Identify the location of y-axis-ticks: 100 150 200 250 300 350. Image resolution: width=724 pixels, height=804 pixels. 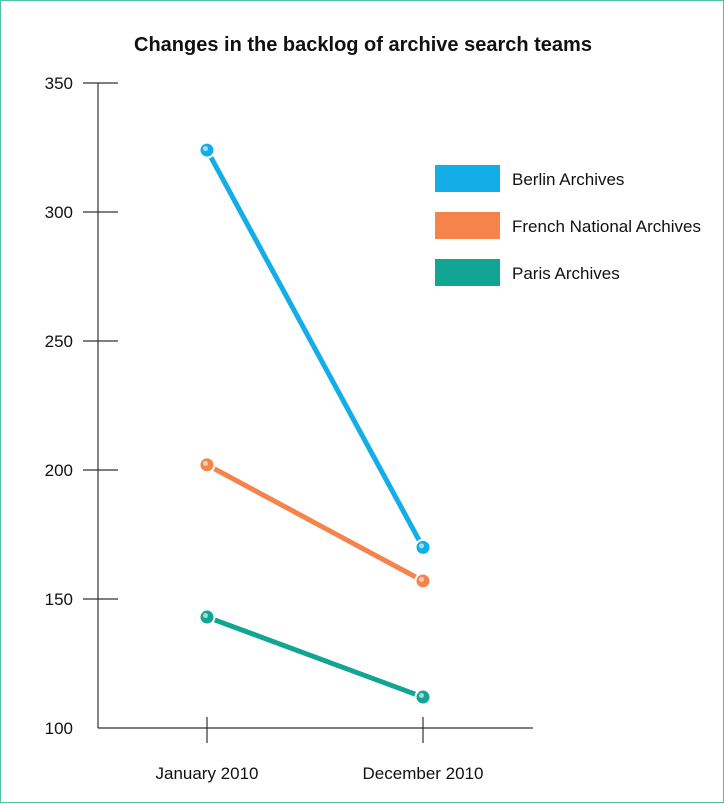
(81, 406).